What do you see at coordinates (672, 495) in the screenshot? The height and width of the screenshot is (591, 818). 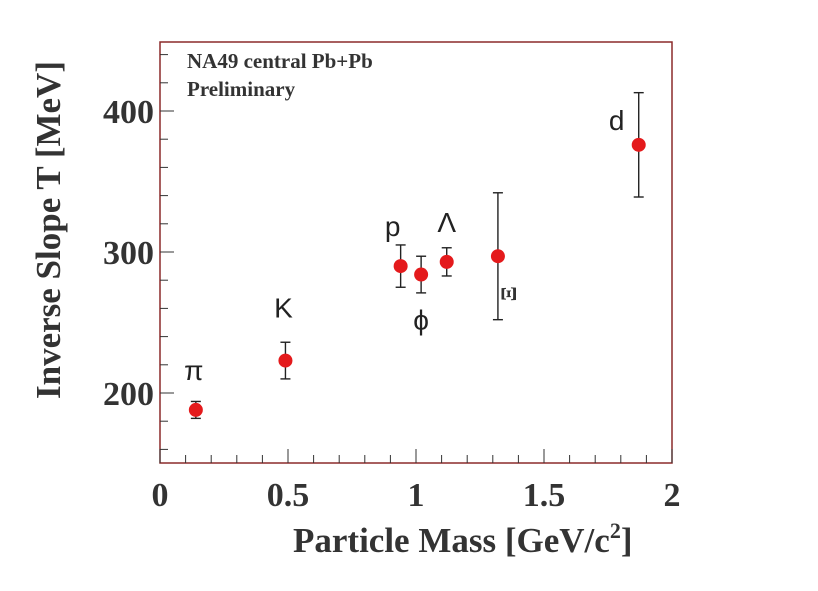 I see `x-tick-label: 2` at bounding box center [672, 495].